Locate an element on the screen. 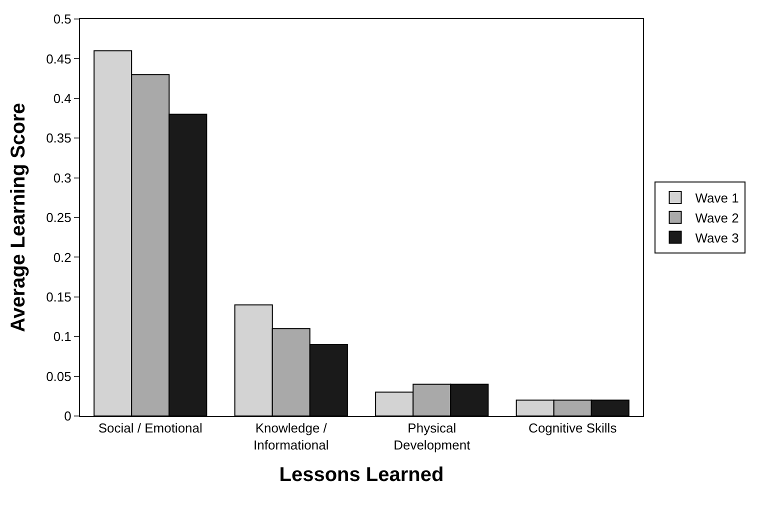  y-tick-label: 0.15 is located at coordinates (59, 296).